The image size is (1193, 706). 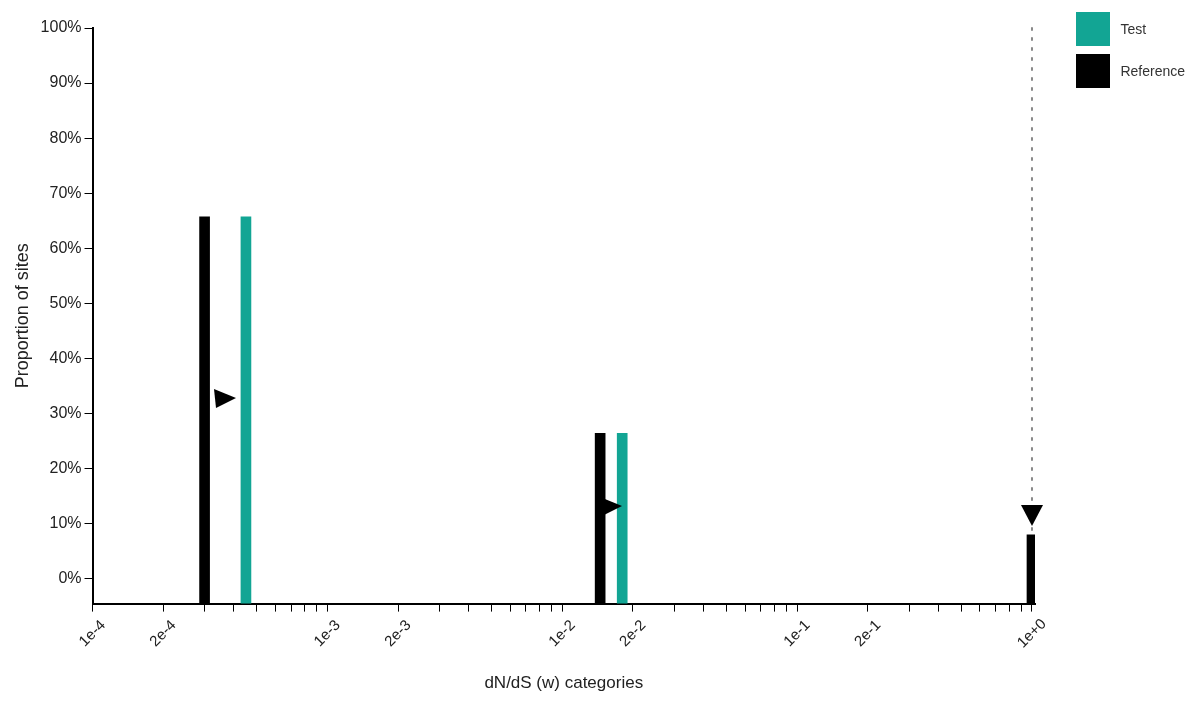 I want to click on y-tick-label: 20%, so click(x=65, y=468).